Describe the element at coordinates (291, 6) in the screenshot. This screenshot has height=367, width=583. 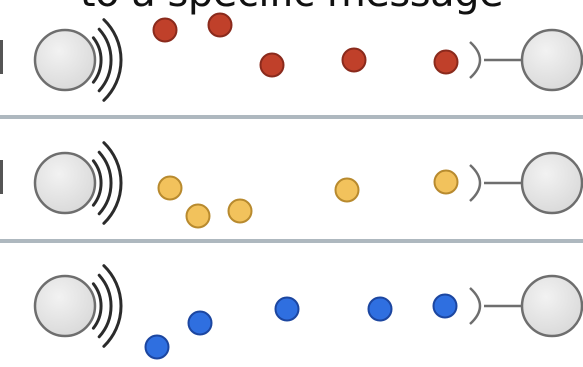
I see `caption-title: to a specific message` at that location.